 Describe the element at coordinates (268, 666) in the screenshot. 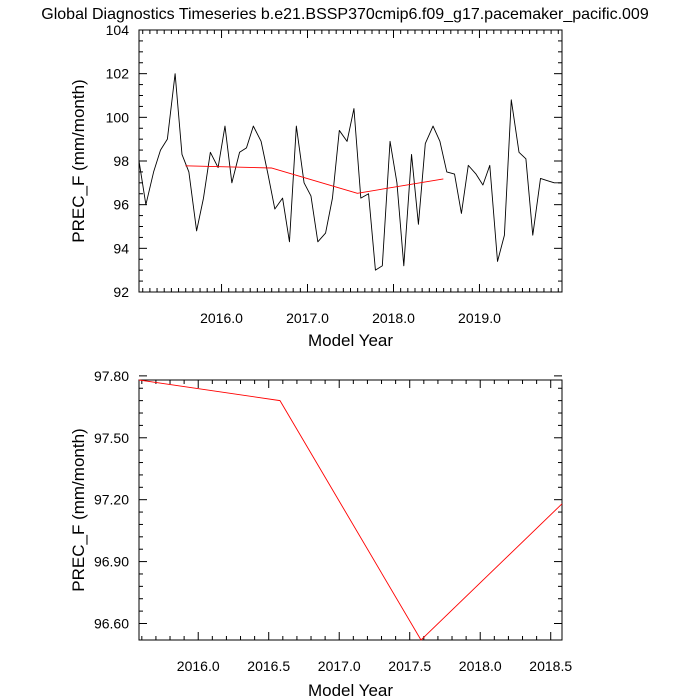

I see `x-tick-label: 2016.5` at that location.